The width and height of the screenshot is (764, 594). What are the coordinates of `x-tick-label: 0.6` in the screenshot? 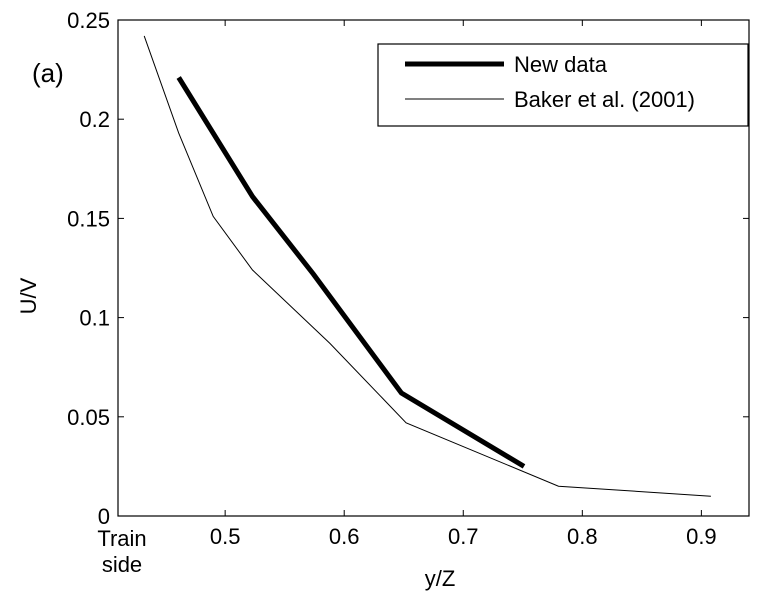 It's located at (344, 536).